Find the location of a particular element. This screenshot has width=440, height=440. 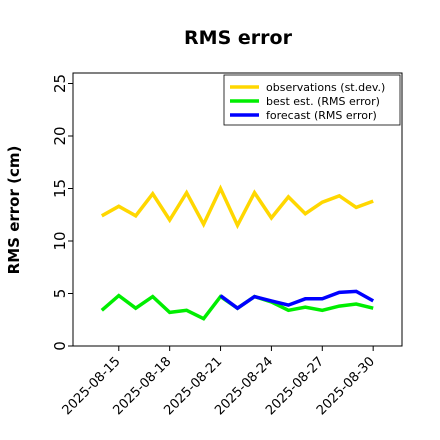

legend-label-forecast: forecast (RMS error) is located at coordinates (321, 115).